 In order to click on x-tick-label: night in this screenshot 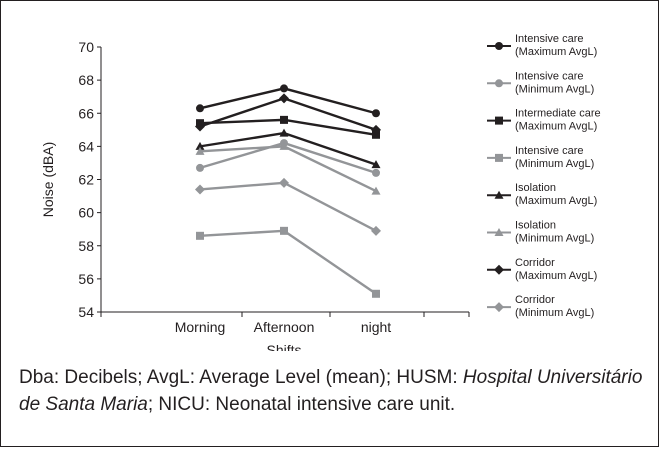, I will do `click(376, 327)`.